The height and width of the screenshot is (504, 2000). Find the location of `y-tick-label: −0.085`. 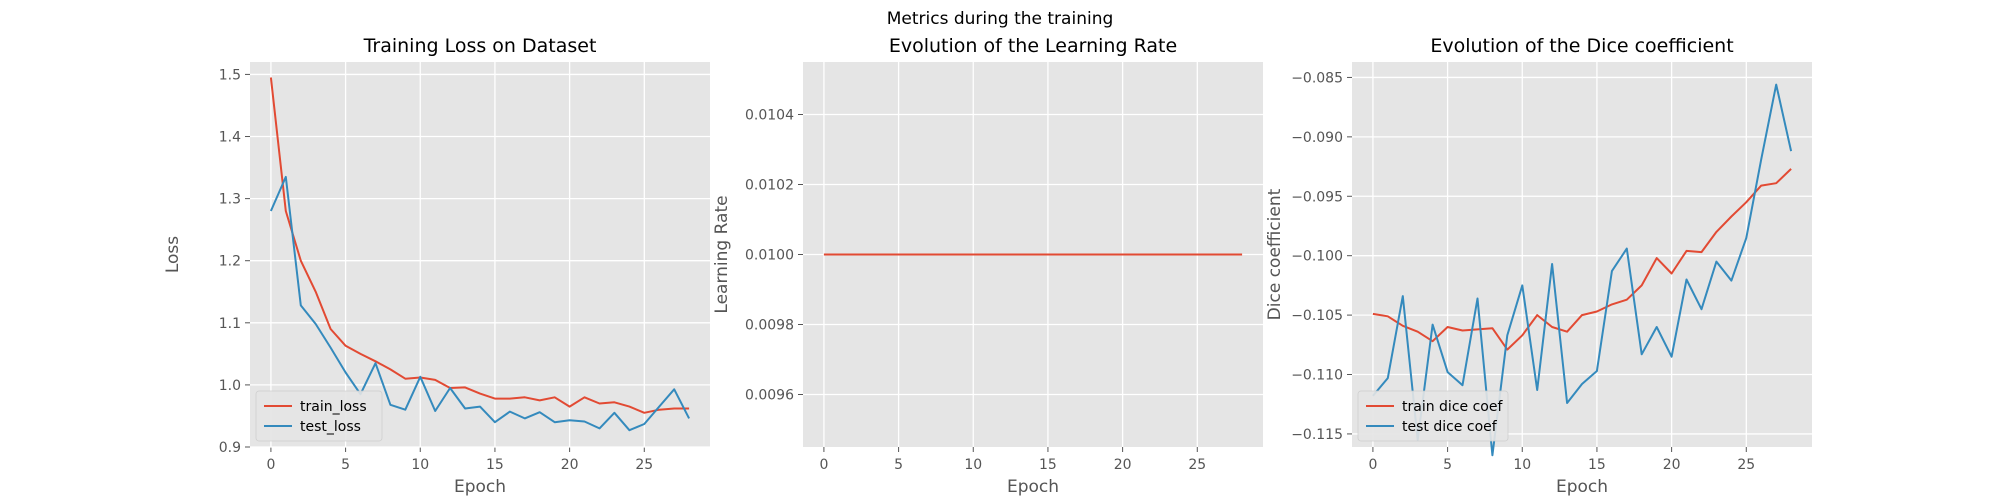

y-tick-label: −0.085 is located at coordinates (1317, 78).